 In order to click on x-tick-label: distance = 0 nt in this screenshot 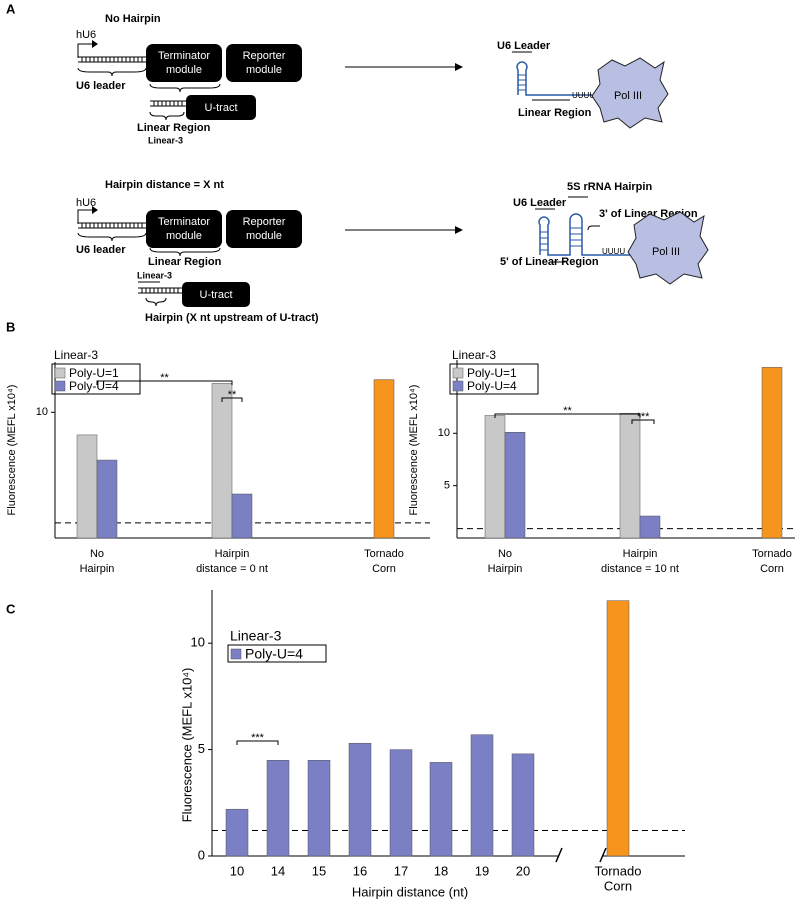, I will do `click(232, 569)`.